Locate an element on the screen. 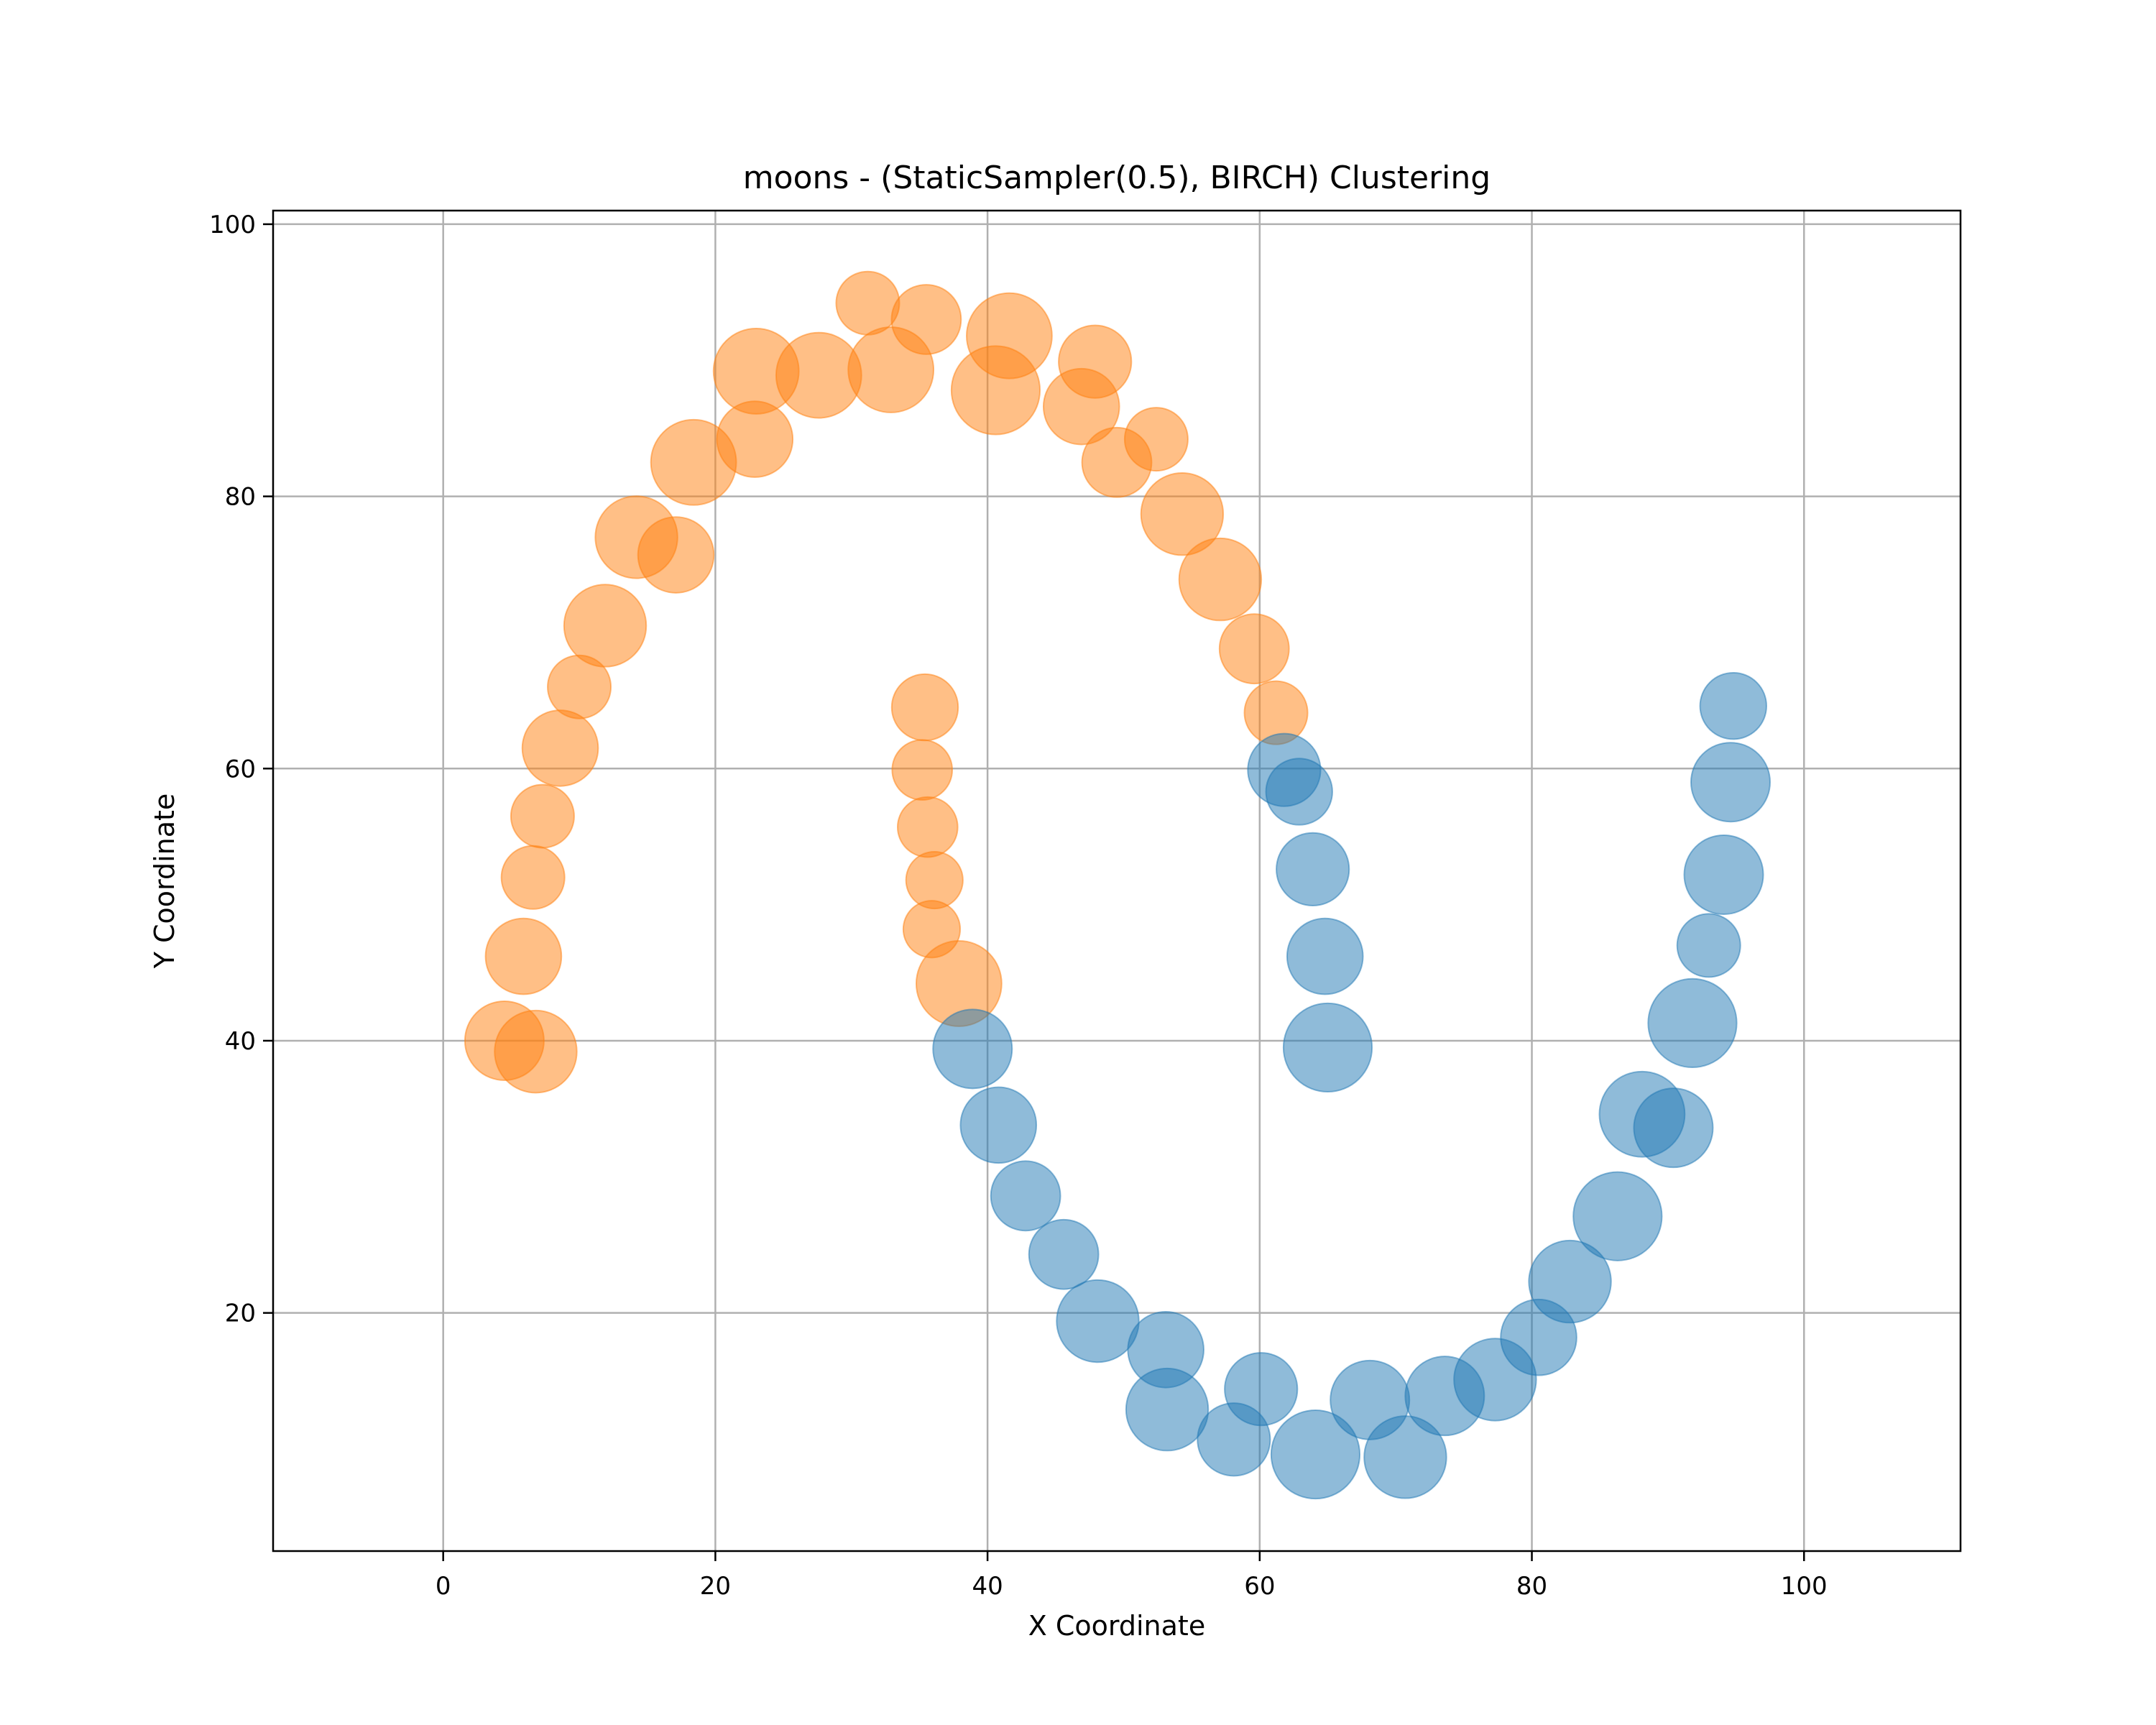  y-tick-label: 60 is located at coordinates (240, 769).